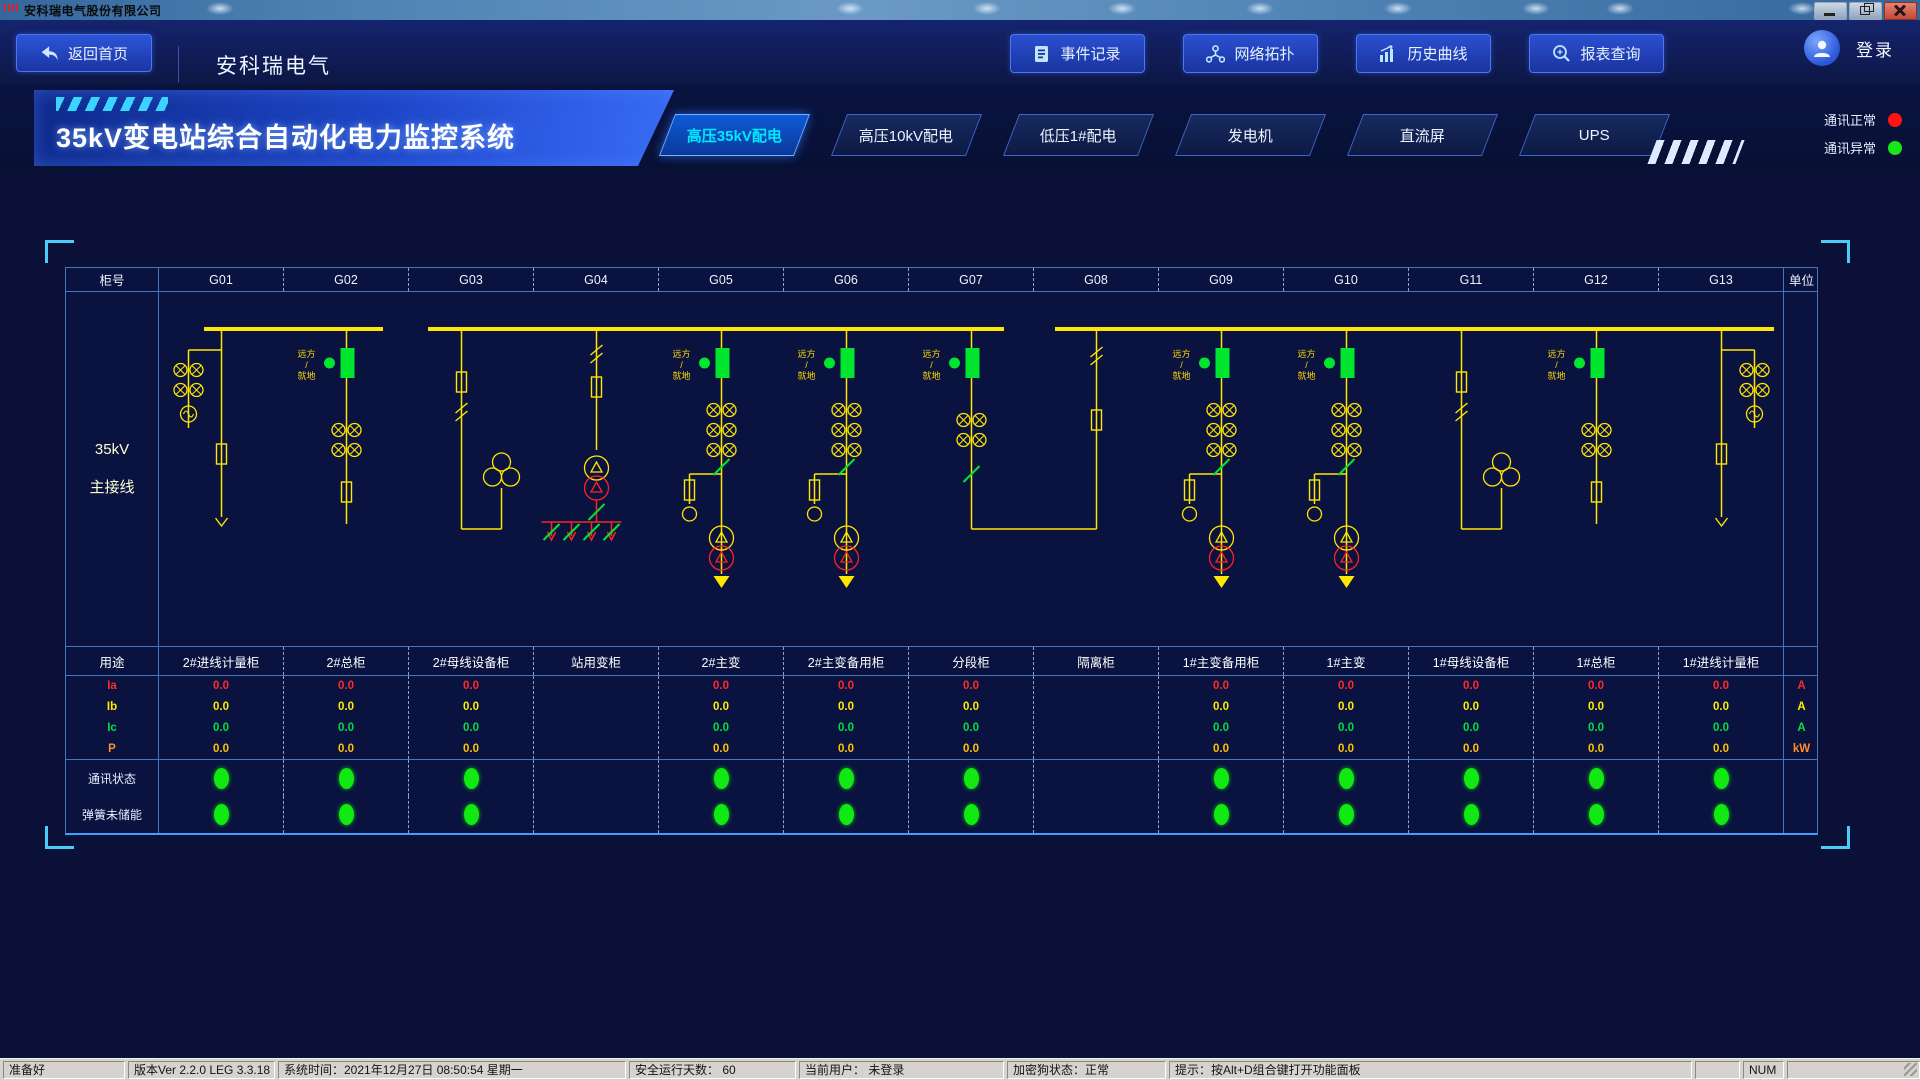  I want to click on tab-label: 高压10kV配电, so click(906, 136).